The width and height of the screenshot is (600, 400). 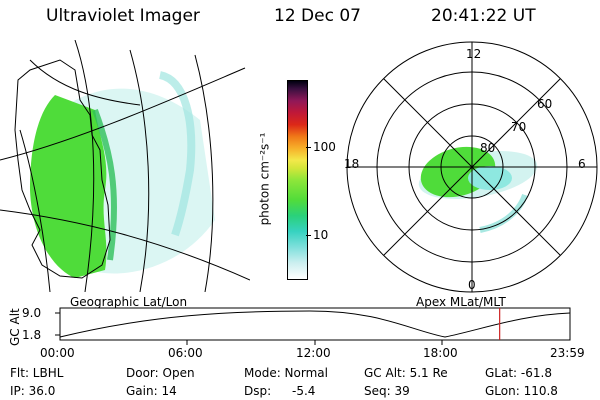 What do you see at coordinates (123, 16) in the screenshot?
I see `instrument-title: Ultraviolet Imager` at bounding box center [123, 16].